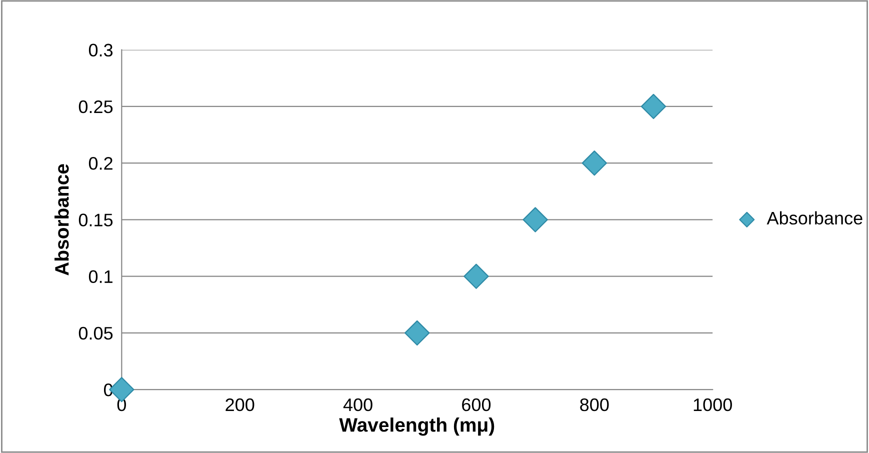 The image size is (869, 453). I want to click on y-tick-label: 0.15, so click(95, 220).